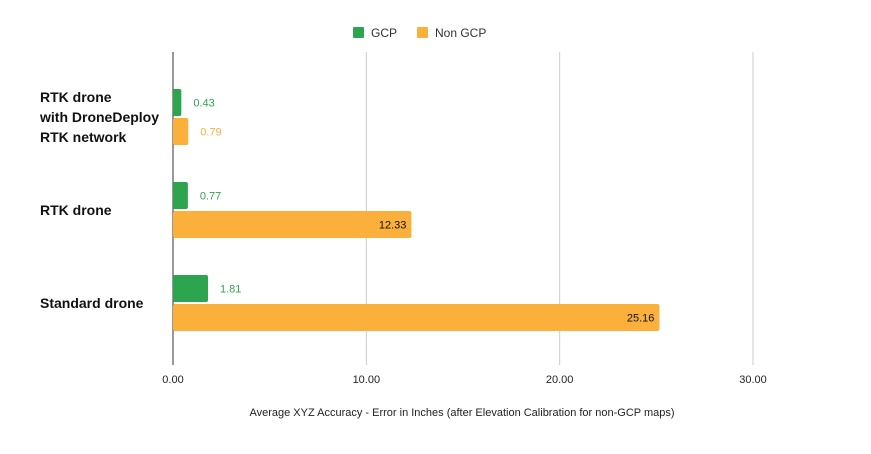 The image size is (871, 454). I want to click on data-label: 1.81, so click(230, 290).